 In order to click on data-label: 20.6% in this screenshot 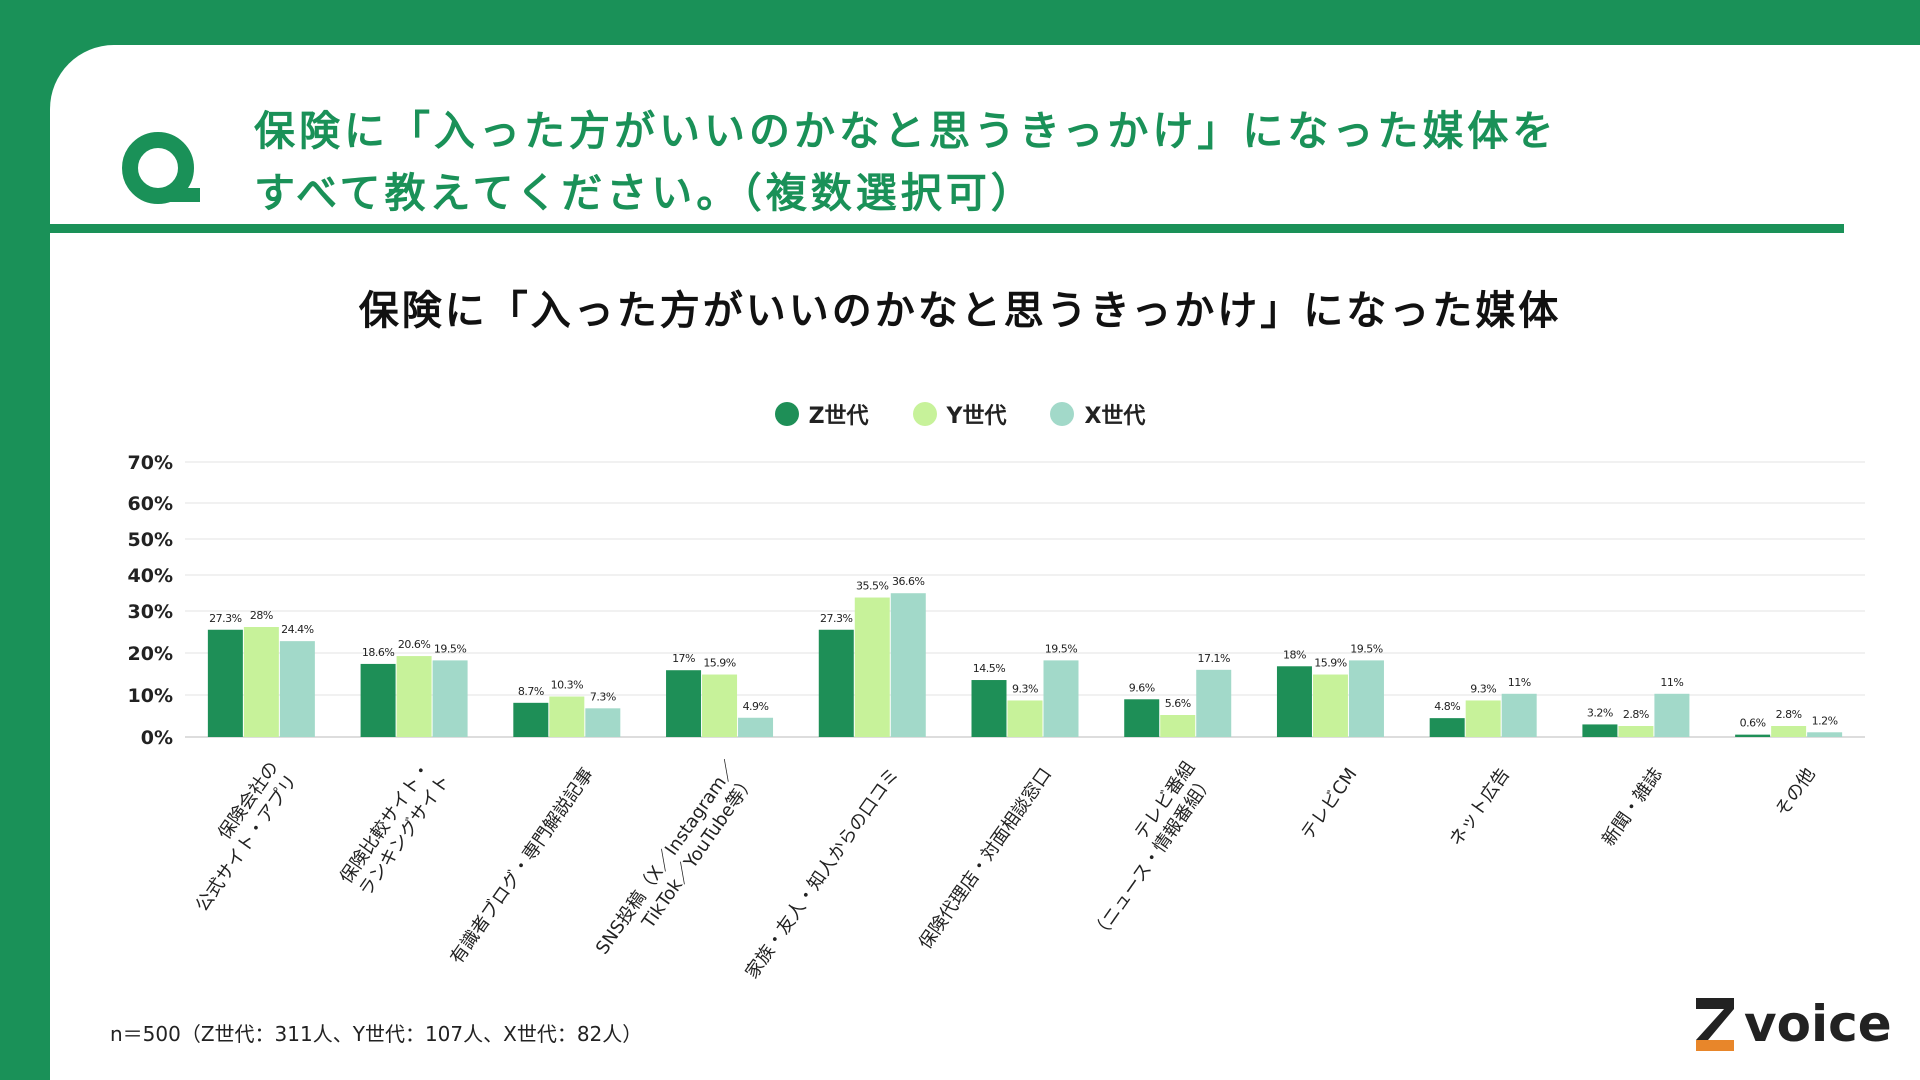, I will do `click(414, 644)`.